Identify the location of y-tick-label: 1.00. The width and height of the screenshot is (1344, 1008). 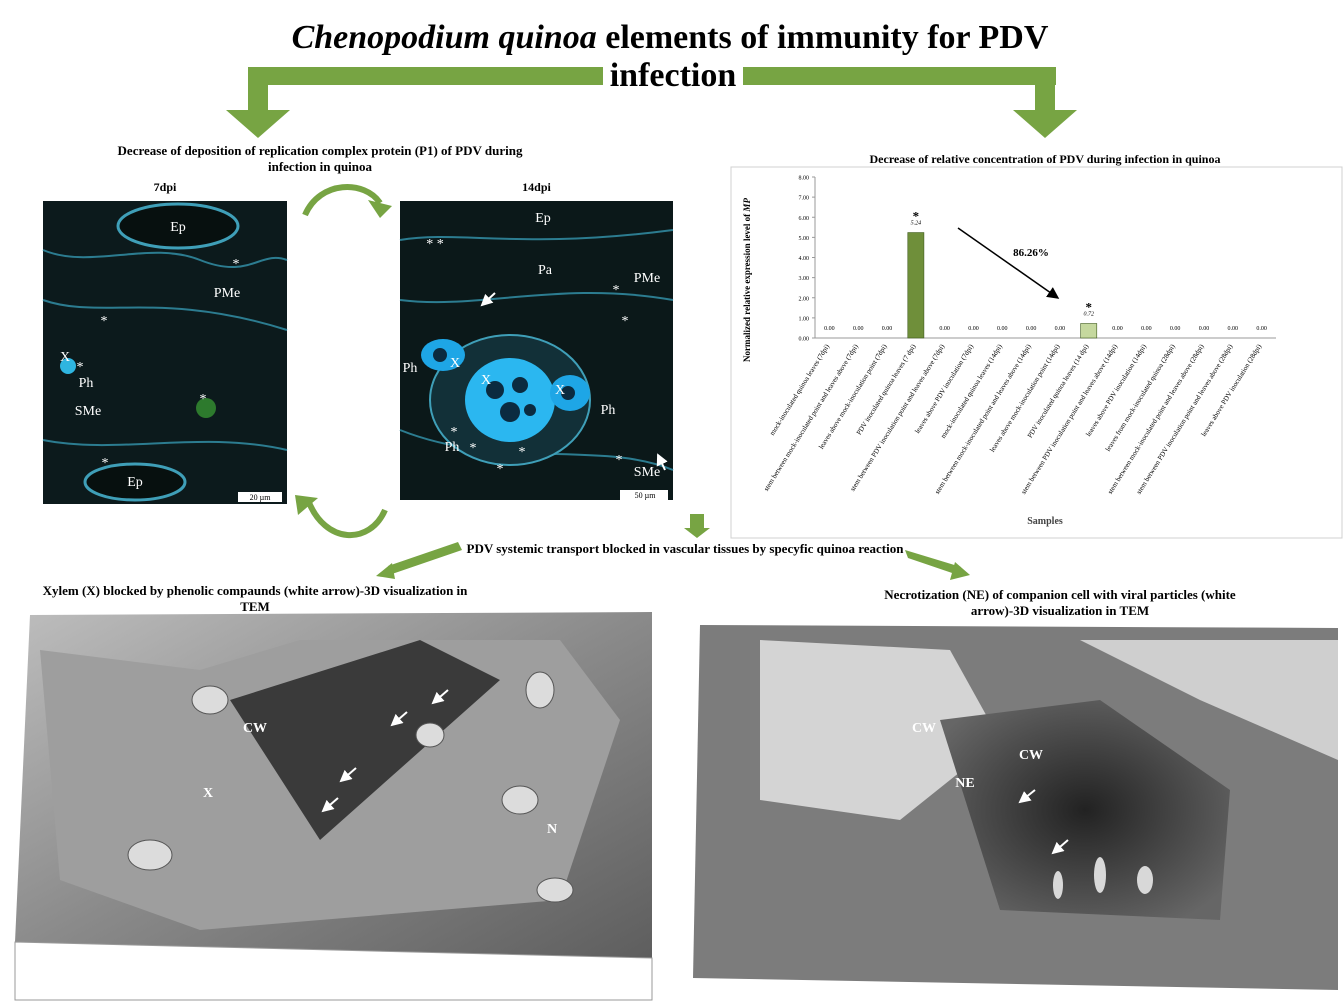
(804, 319).